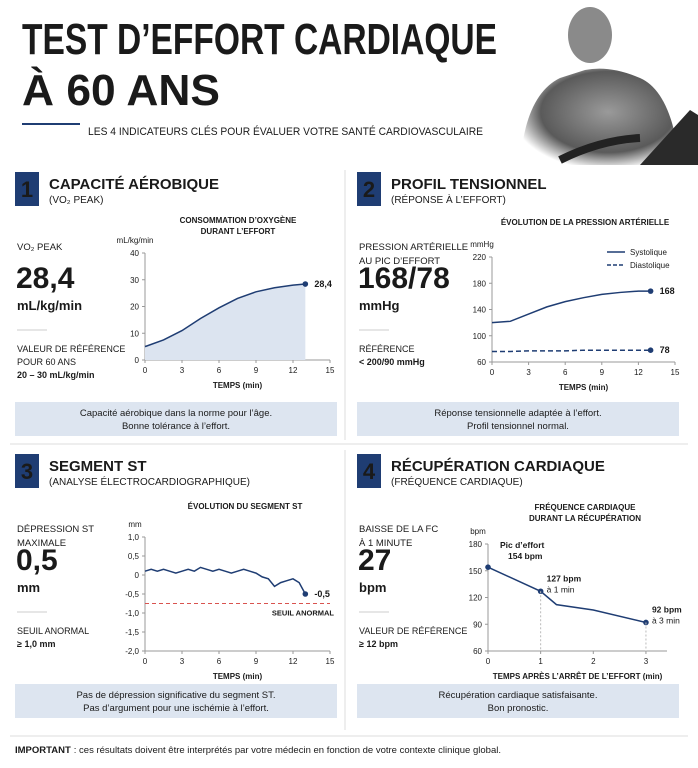 This screenshot has height=768, width=698. Describe the element at coordinates (482, 244) in the screenshot. I see `y-axis-label: mmHg` at that location.